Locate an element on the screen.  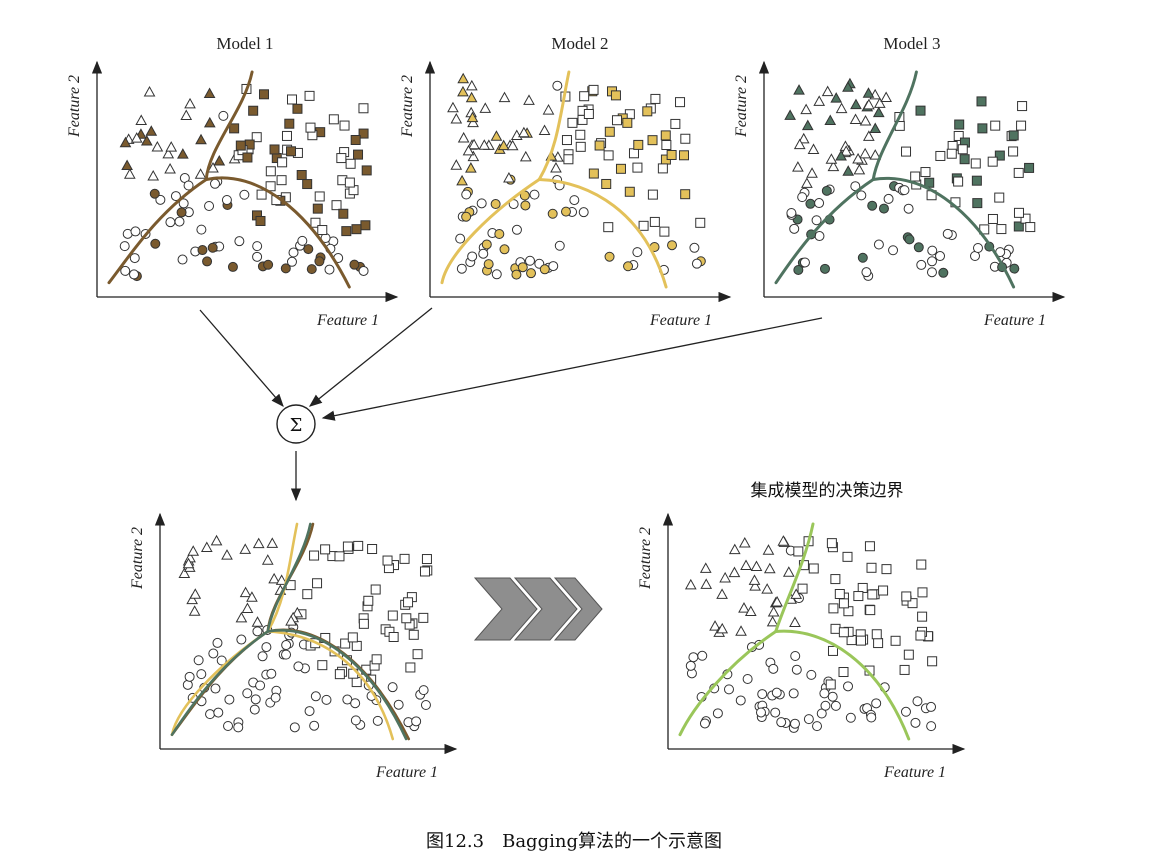
x-axis-label: Feature 1 is located at coordinates (347, 320).